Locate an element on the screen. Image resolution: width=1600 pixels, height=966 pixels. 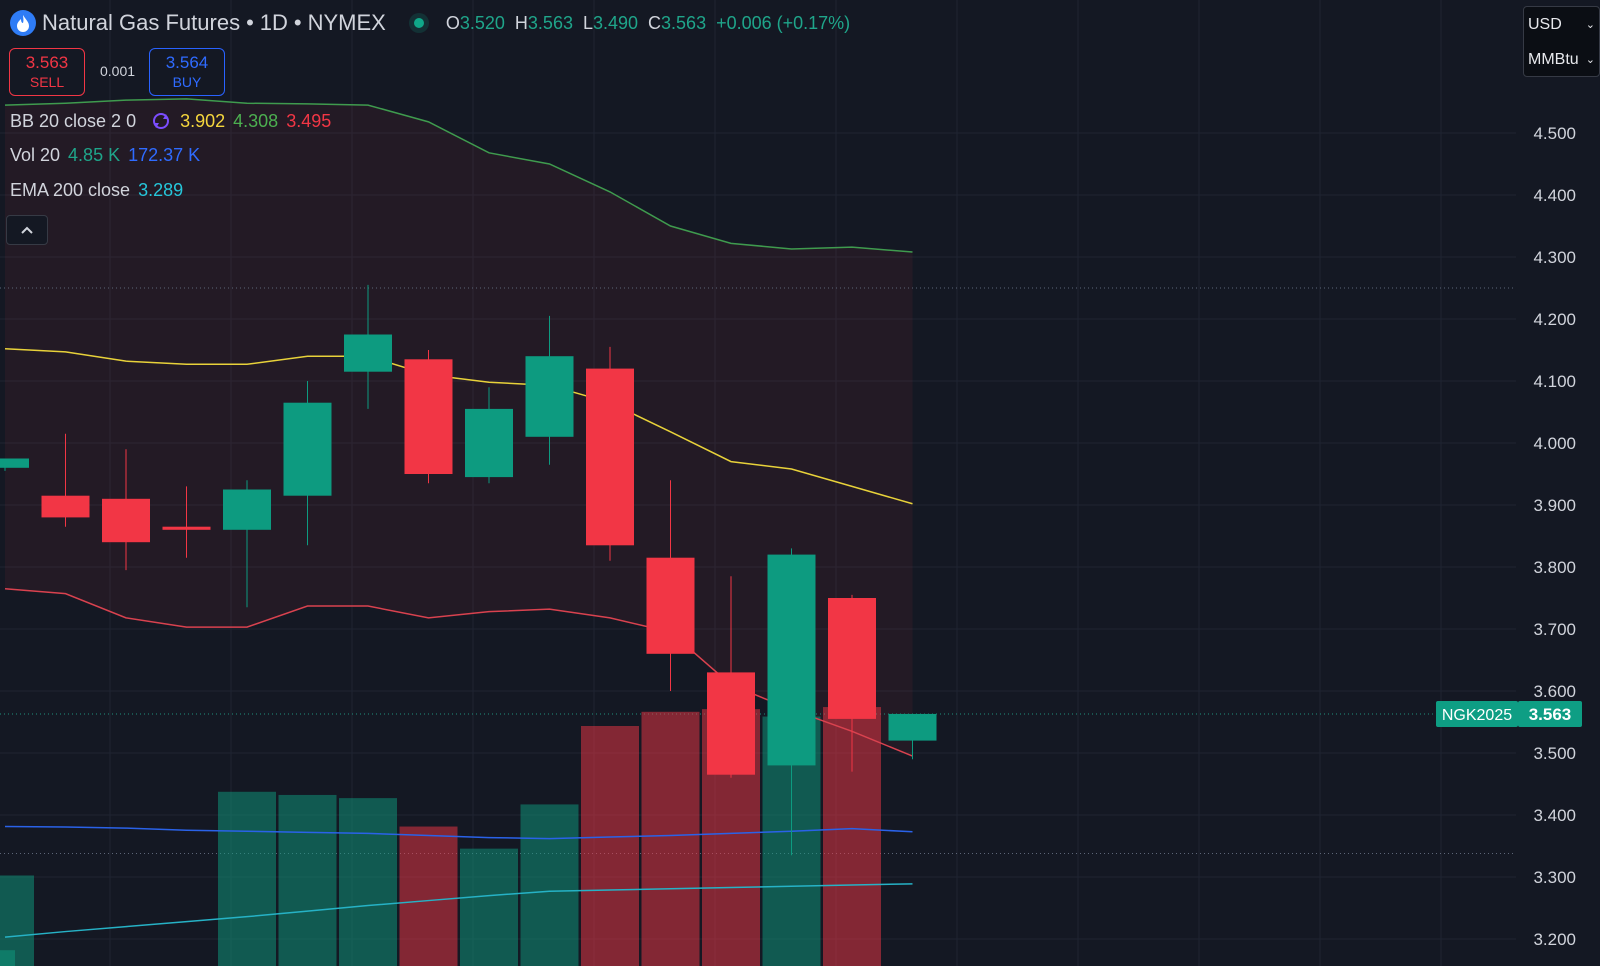
symbol-tag-label: NGK2025 is located at coordinates (1477, 715).